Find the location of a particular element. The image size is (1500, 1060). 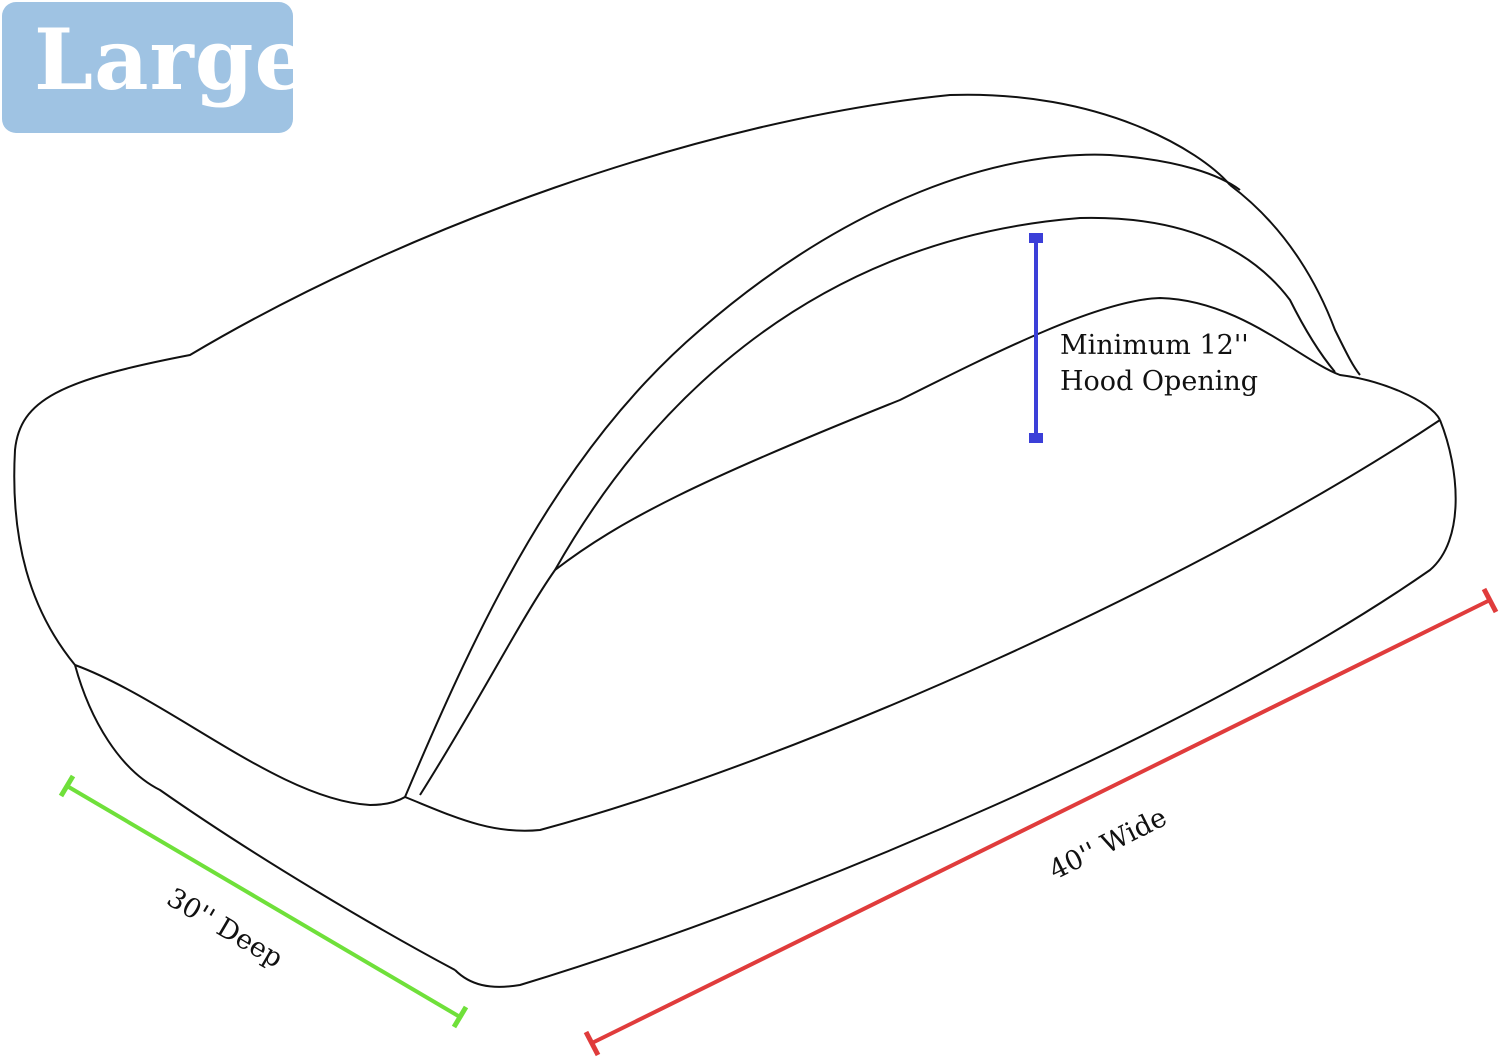

width-label: 40'' Wide is located at coordinates (1107, 844).